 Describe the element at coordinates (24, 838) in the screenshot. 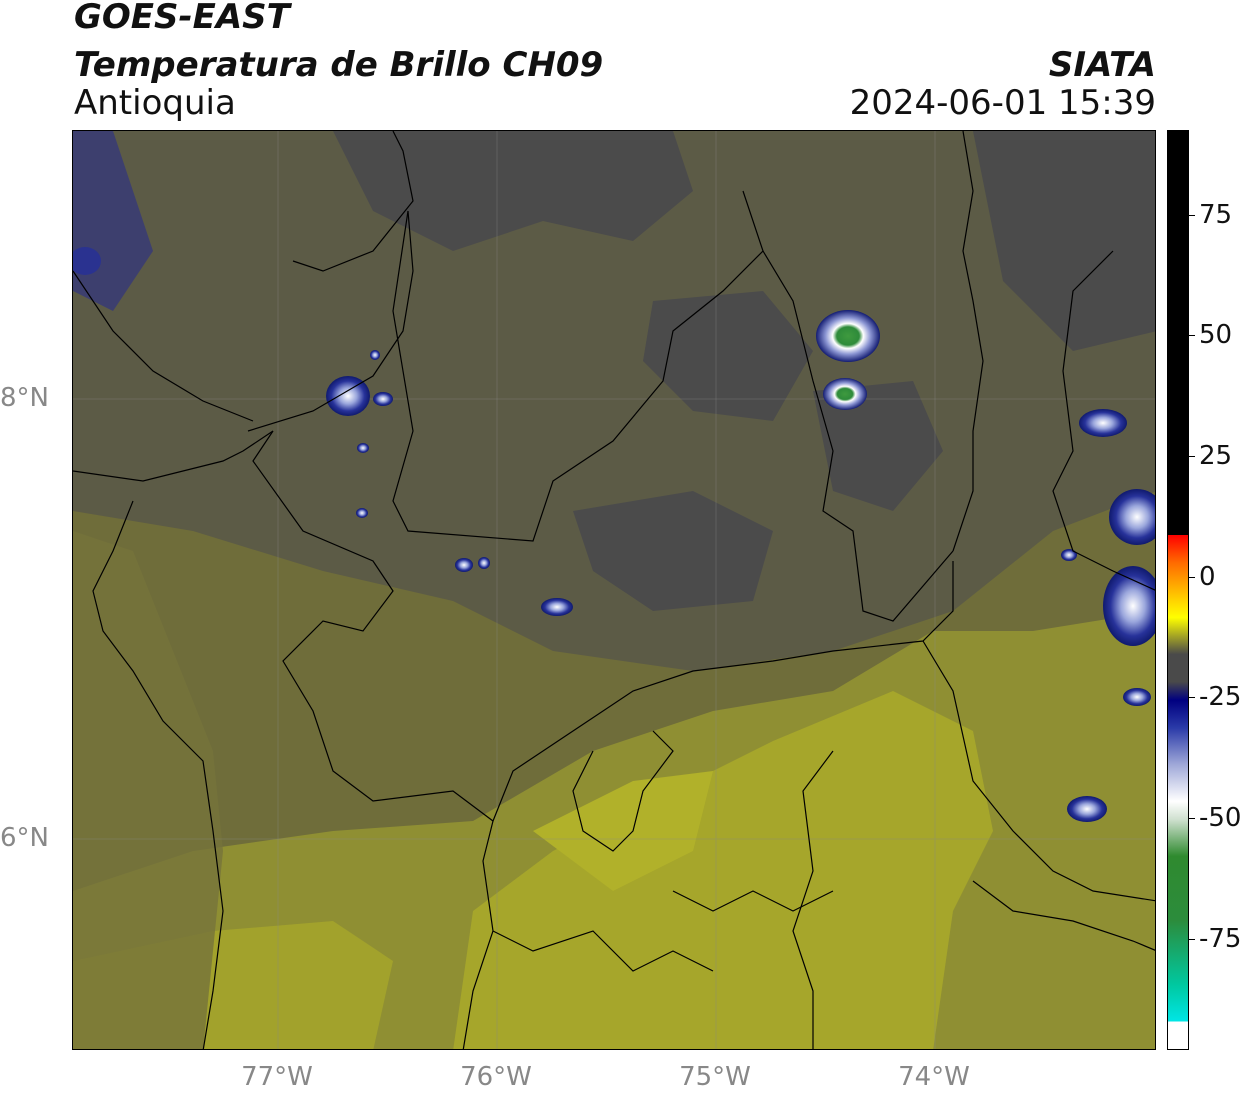

I see `lat-label-6n: 6°N` at that location.